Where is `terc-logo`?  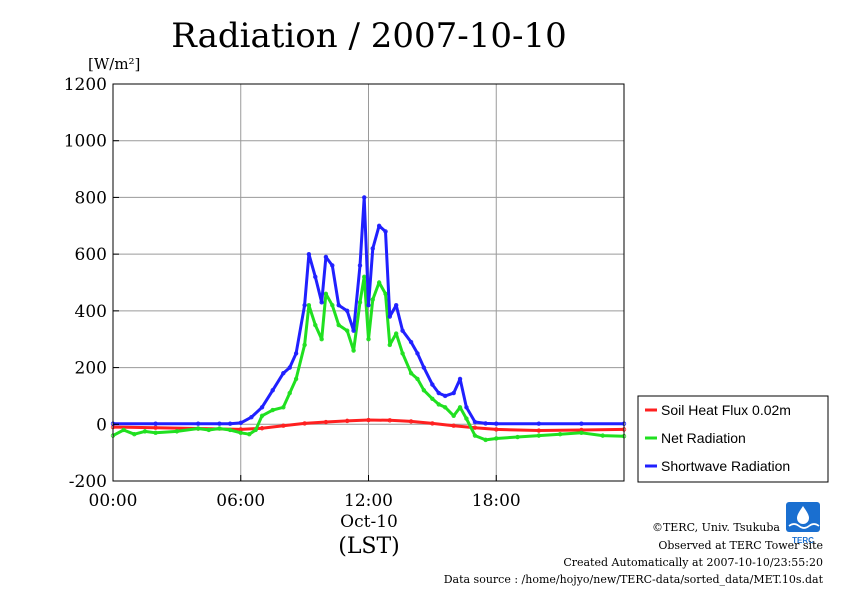
terc-logo is located at coordinates (803, 517).